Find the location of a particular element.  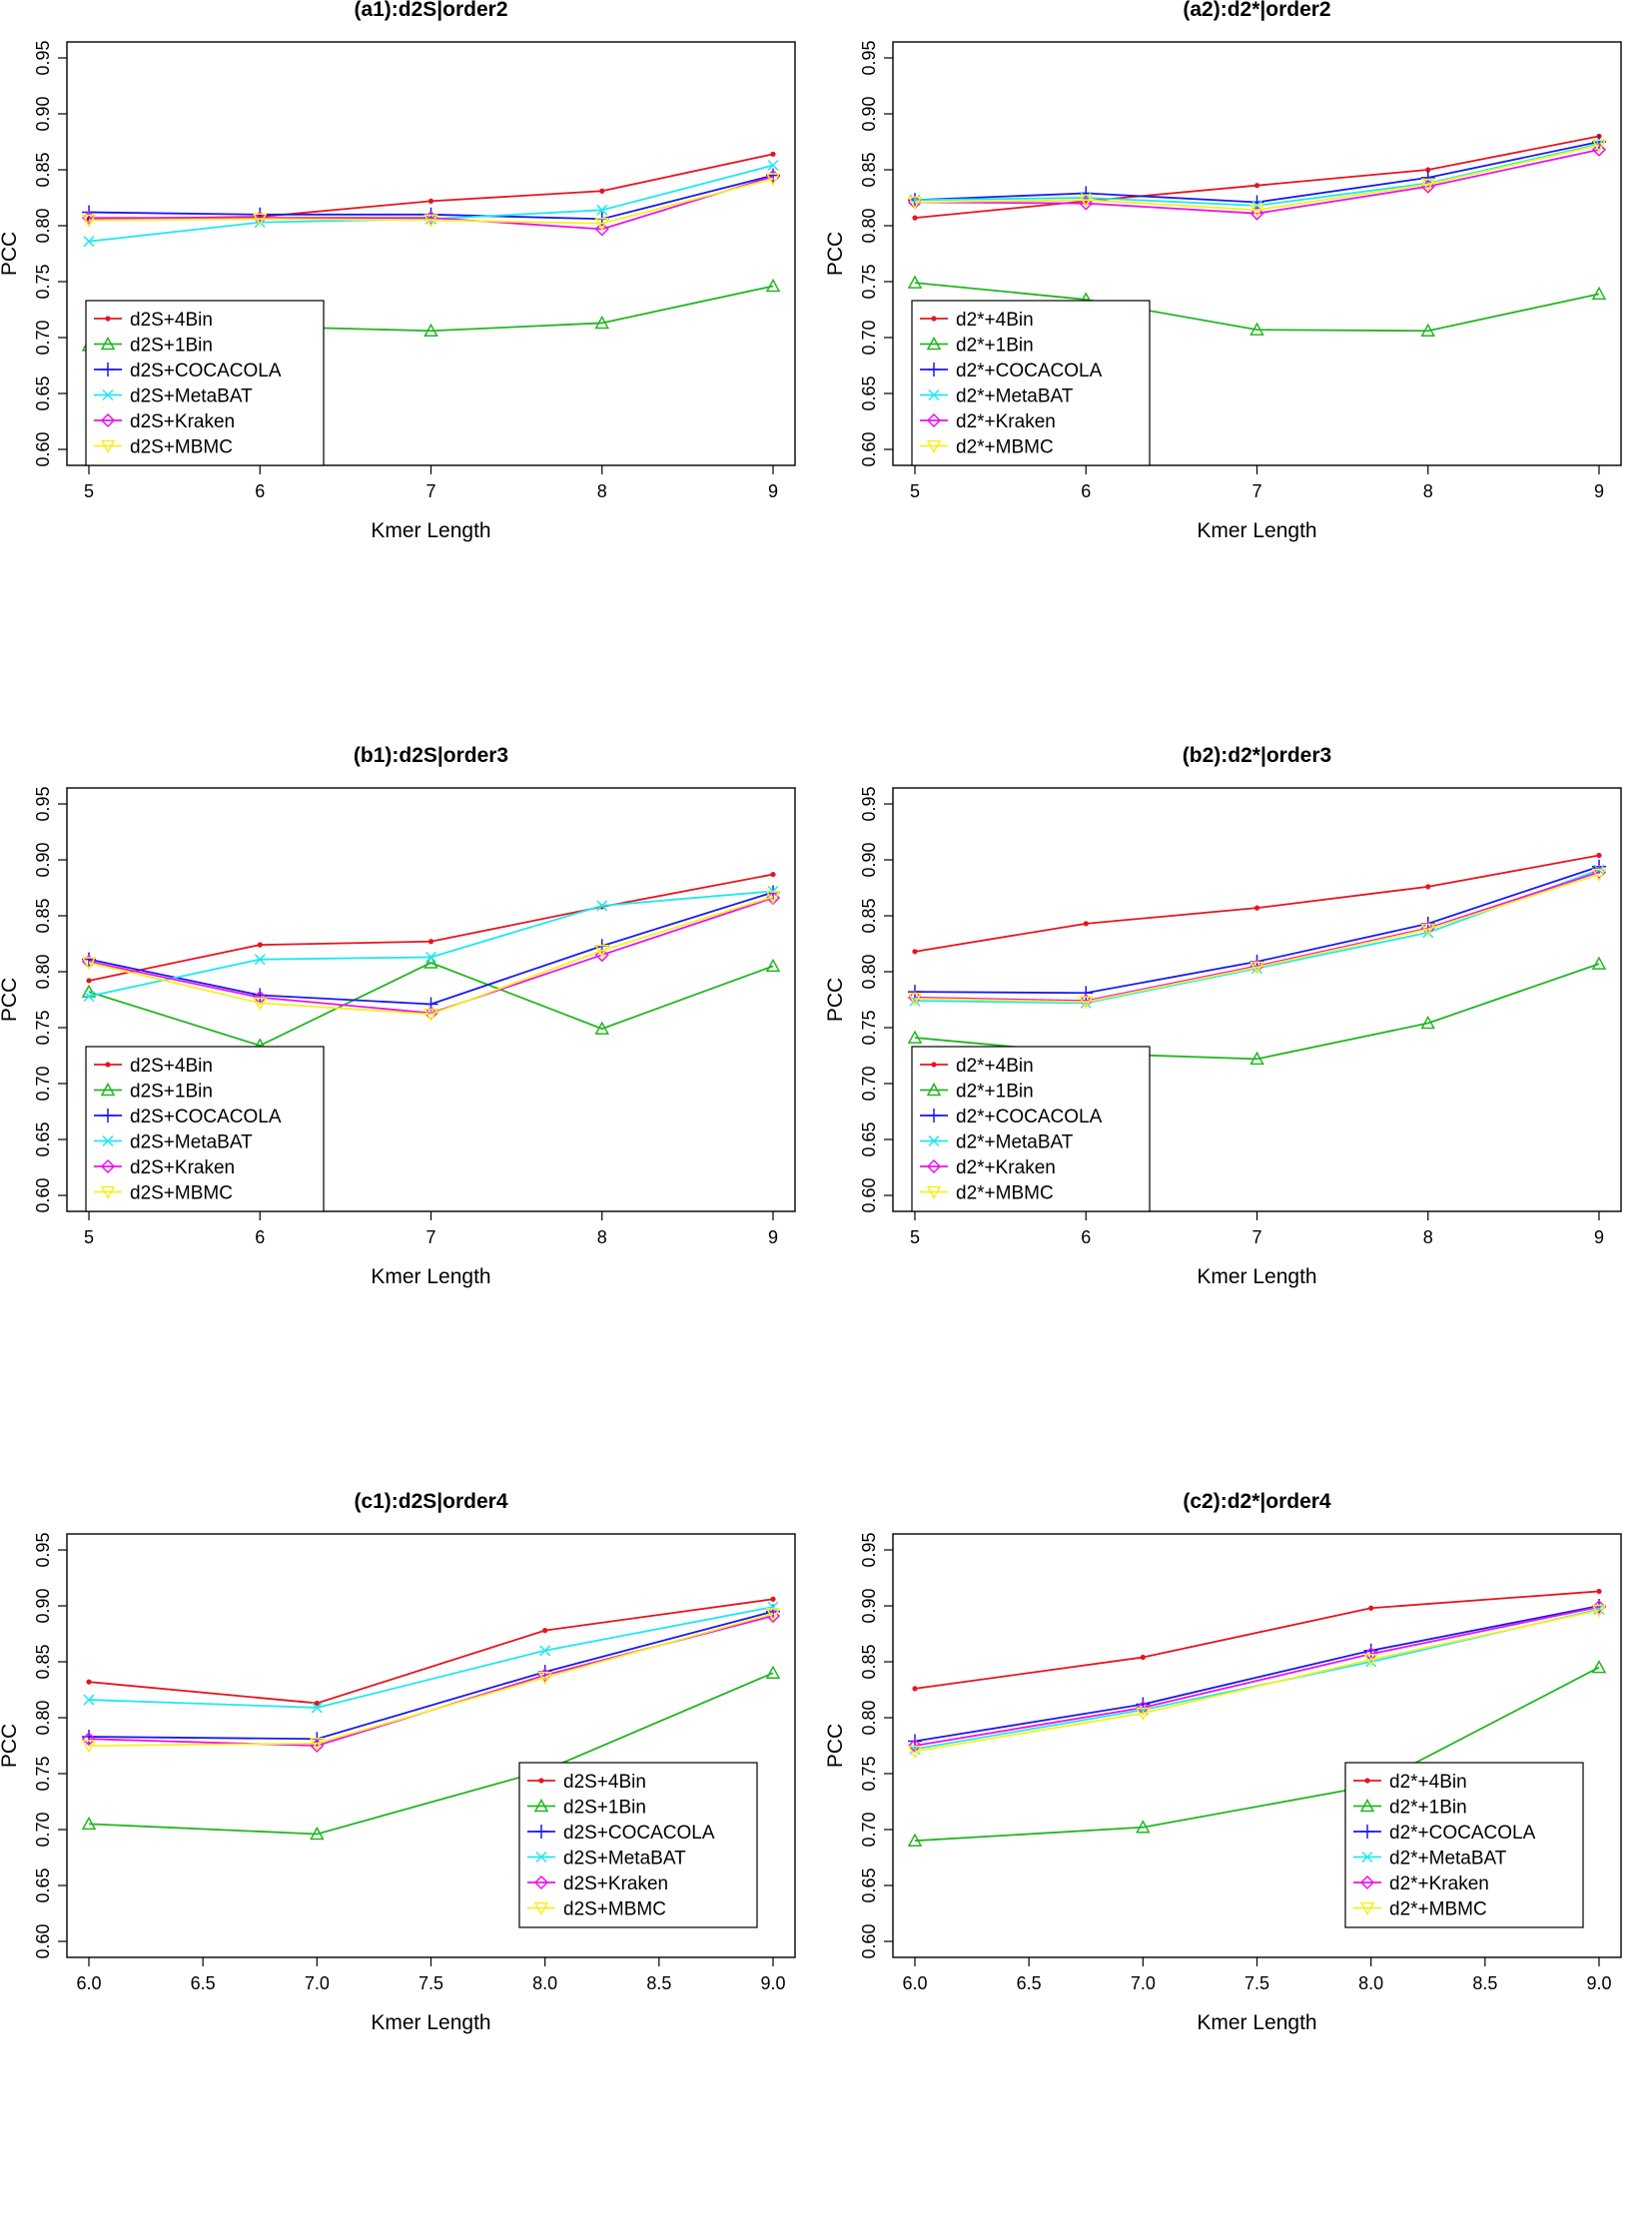

legend-label: d2*+MetaBAT is located at coordinates (1015, 1142).